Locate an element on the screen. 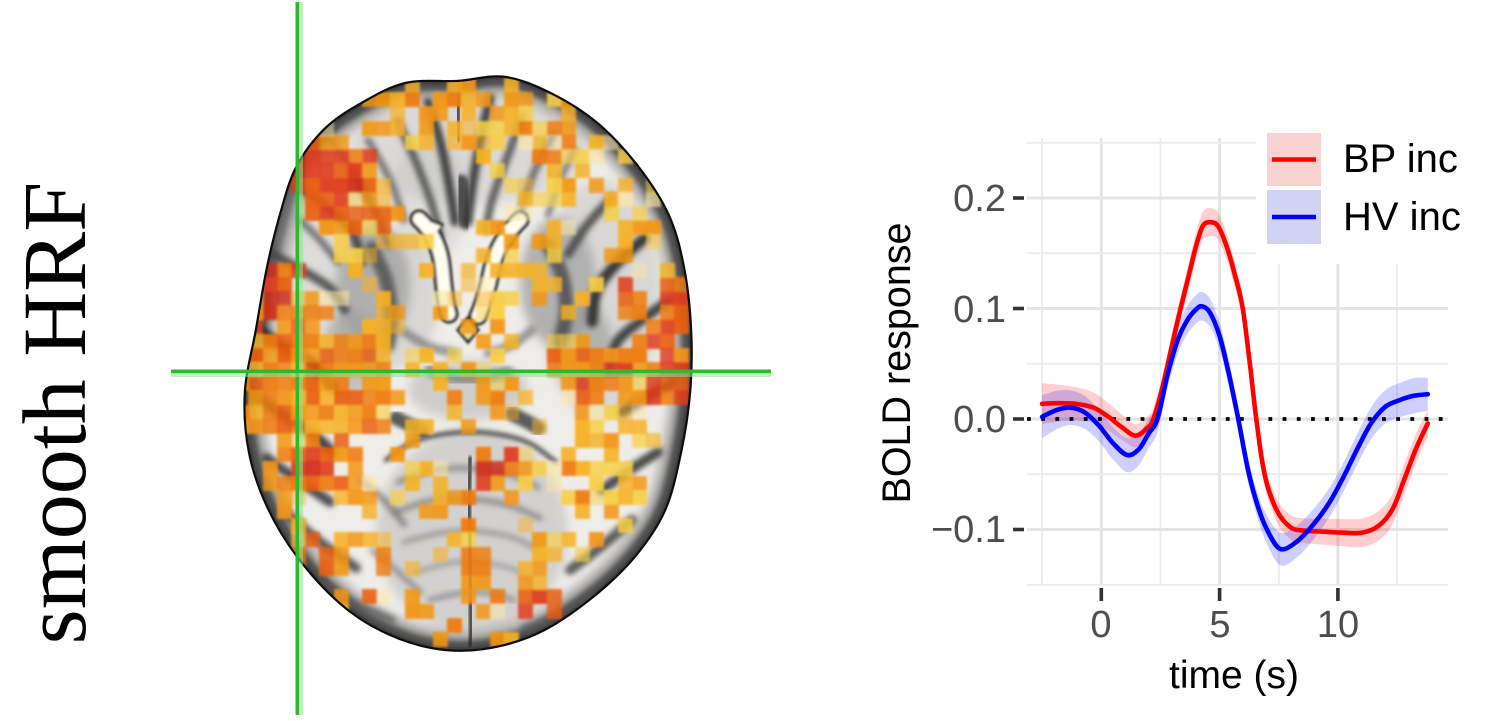 This screenshot has height=721, width=1510. svg-text: BP inc is located at coordinates (1400, 159).